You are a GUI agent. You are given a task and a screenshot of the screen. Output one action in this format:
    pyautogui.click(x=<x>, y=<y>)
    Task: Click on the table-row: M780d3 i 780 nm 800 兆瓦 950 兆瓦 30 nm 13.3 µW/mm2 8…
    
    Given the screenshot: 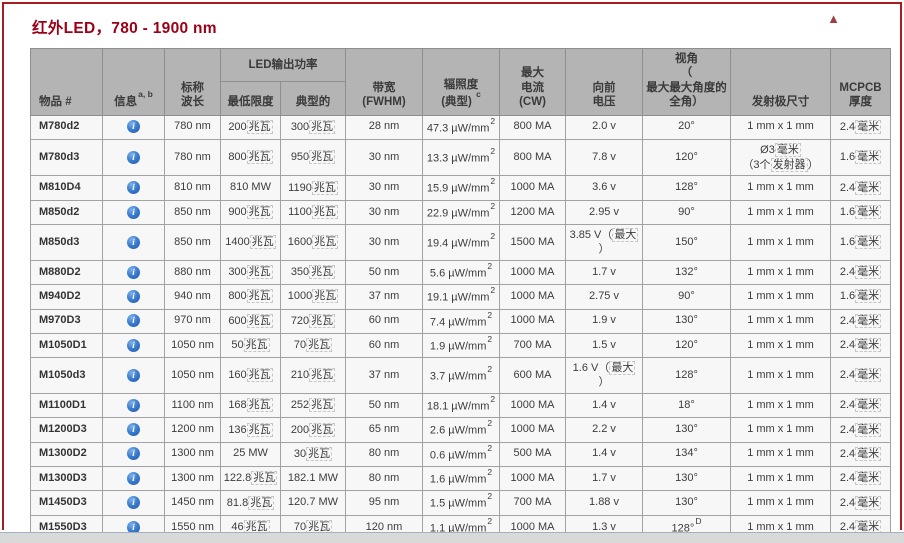 What is the action you would take?
    pyautogui.click(x=460, y=157)
    